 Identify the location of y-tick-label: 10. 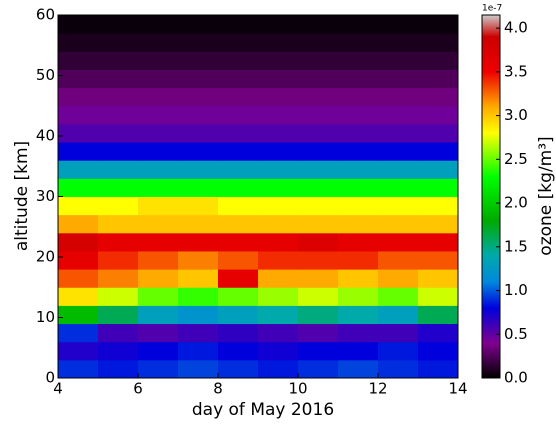
(45, 317).